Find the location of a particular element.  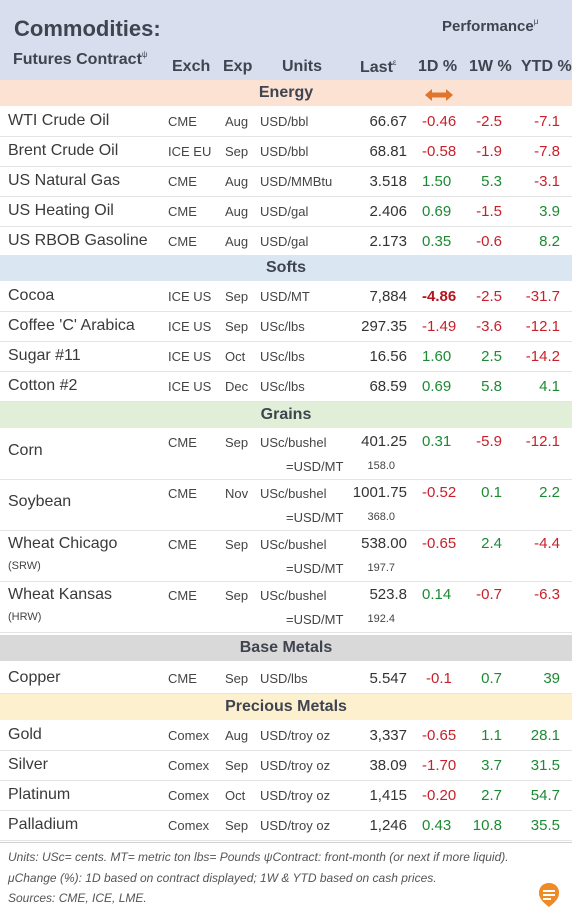

commodity-name: US RBOB Gasoline is located at coordinates (78, 240).